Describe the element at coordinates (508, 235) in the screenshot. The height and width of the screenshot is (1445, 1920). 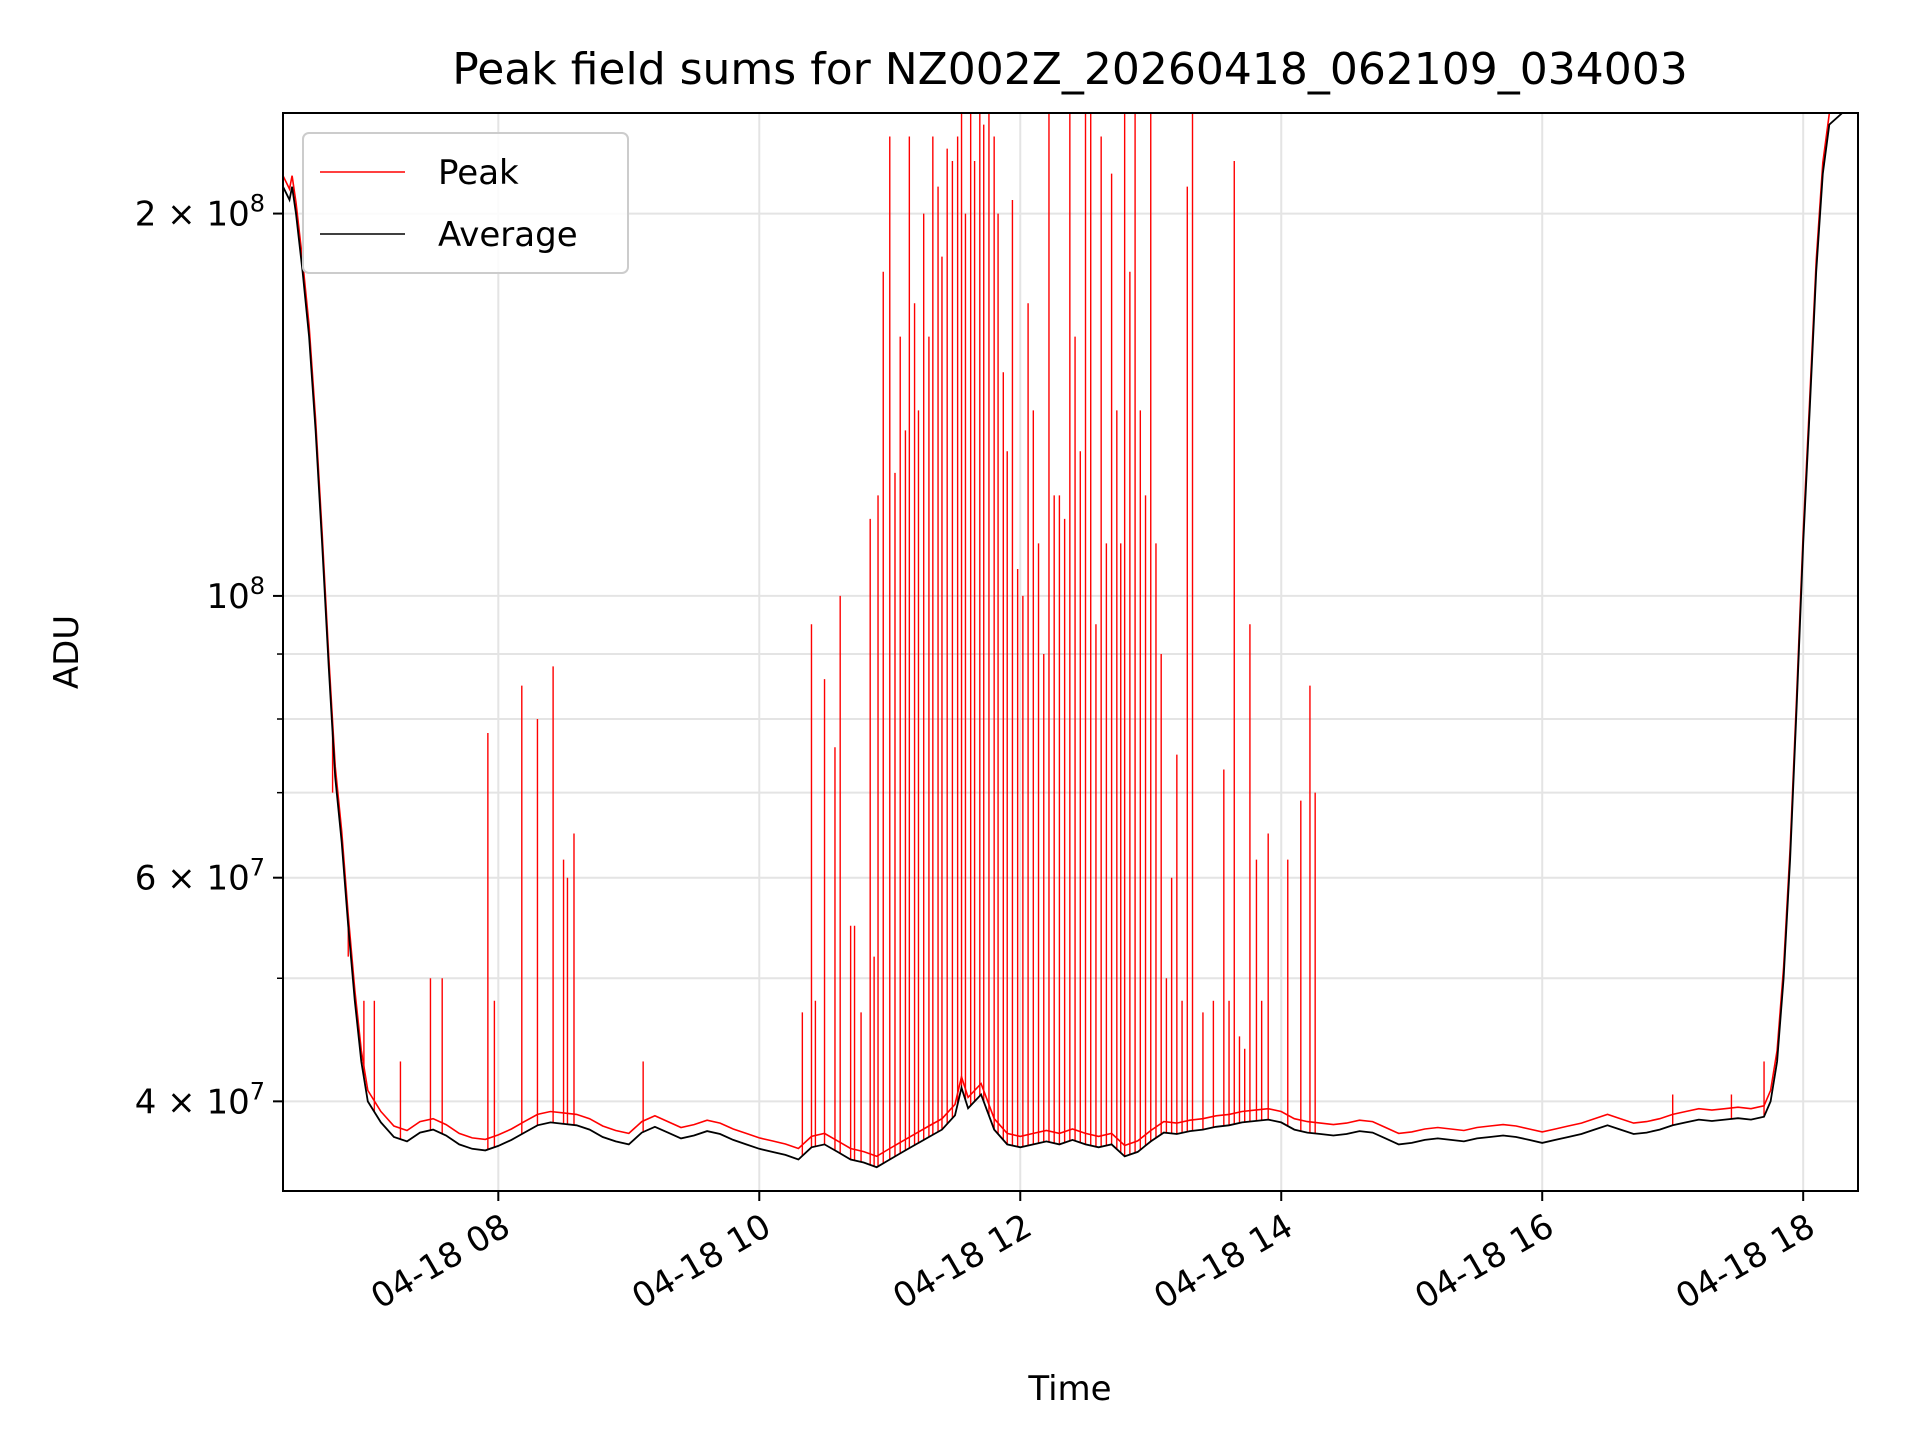
I see `legend-label-average: Average` at that location.